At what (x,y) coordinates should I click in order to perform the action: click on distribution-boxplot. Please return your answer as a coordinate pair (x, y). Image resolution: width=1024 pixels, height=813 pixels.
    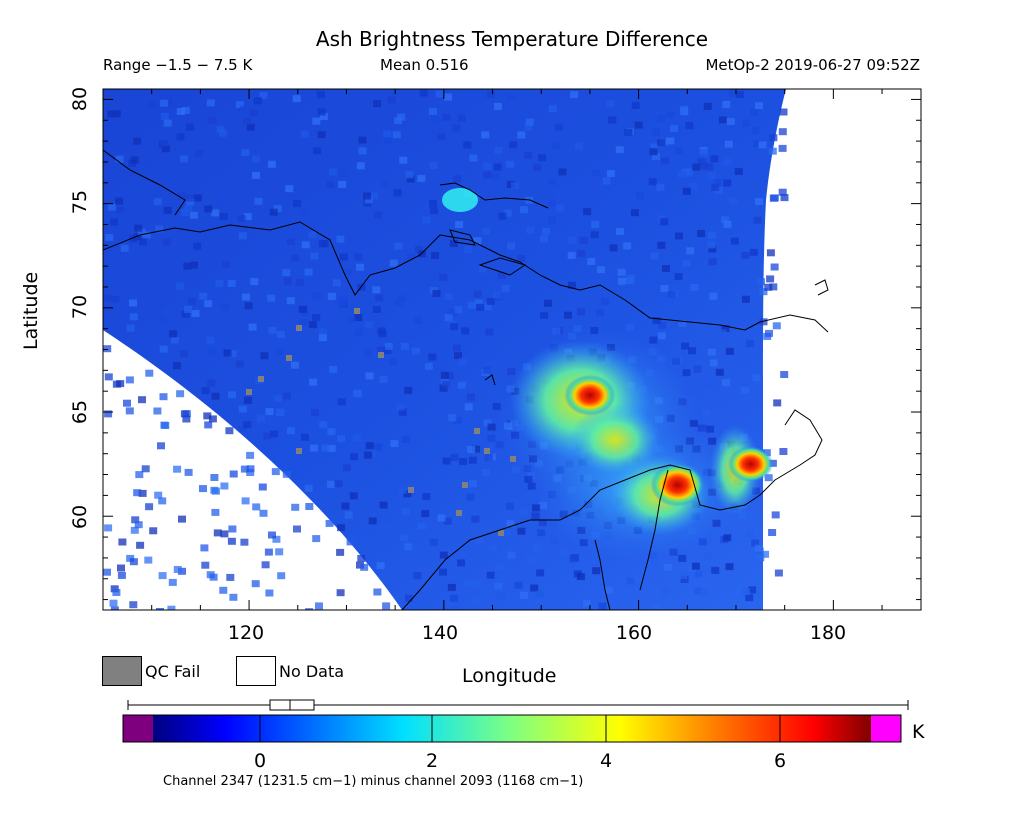
    Looking at the image, I should click on (518, 705).